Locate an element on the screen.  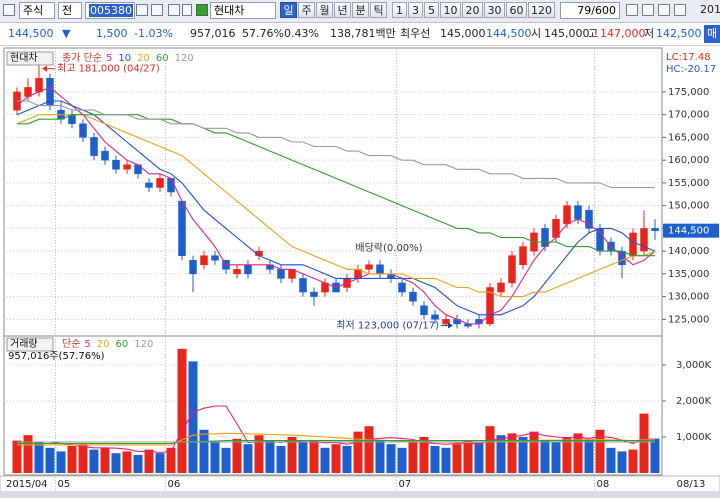
period-button: 일 is located at coordinates (288, 10).